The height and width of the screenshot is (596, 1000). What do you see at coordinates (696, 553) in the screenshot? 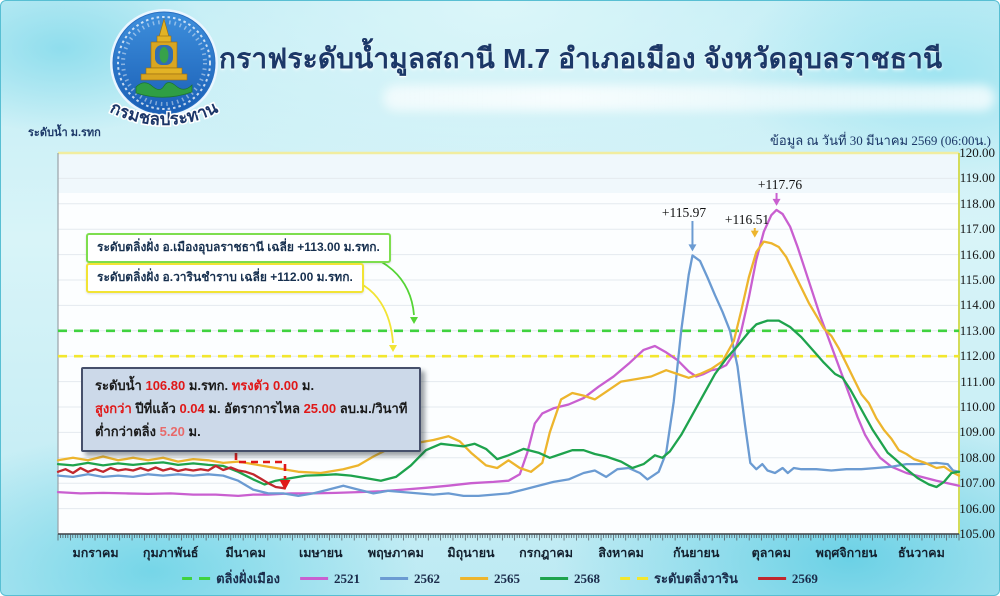
I see `x-axis-label-9: กันยายน` at bounding box center [696, 553].